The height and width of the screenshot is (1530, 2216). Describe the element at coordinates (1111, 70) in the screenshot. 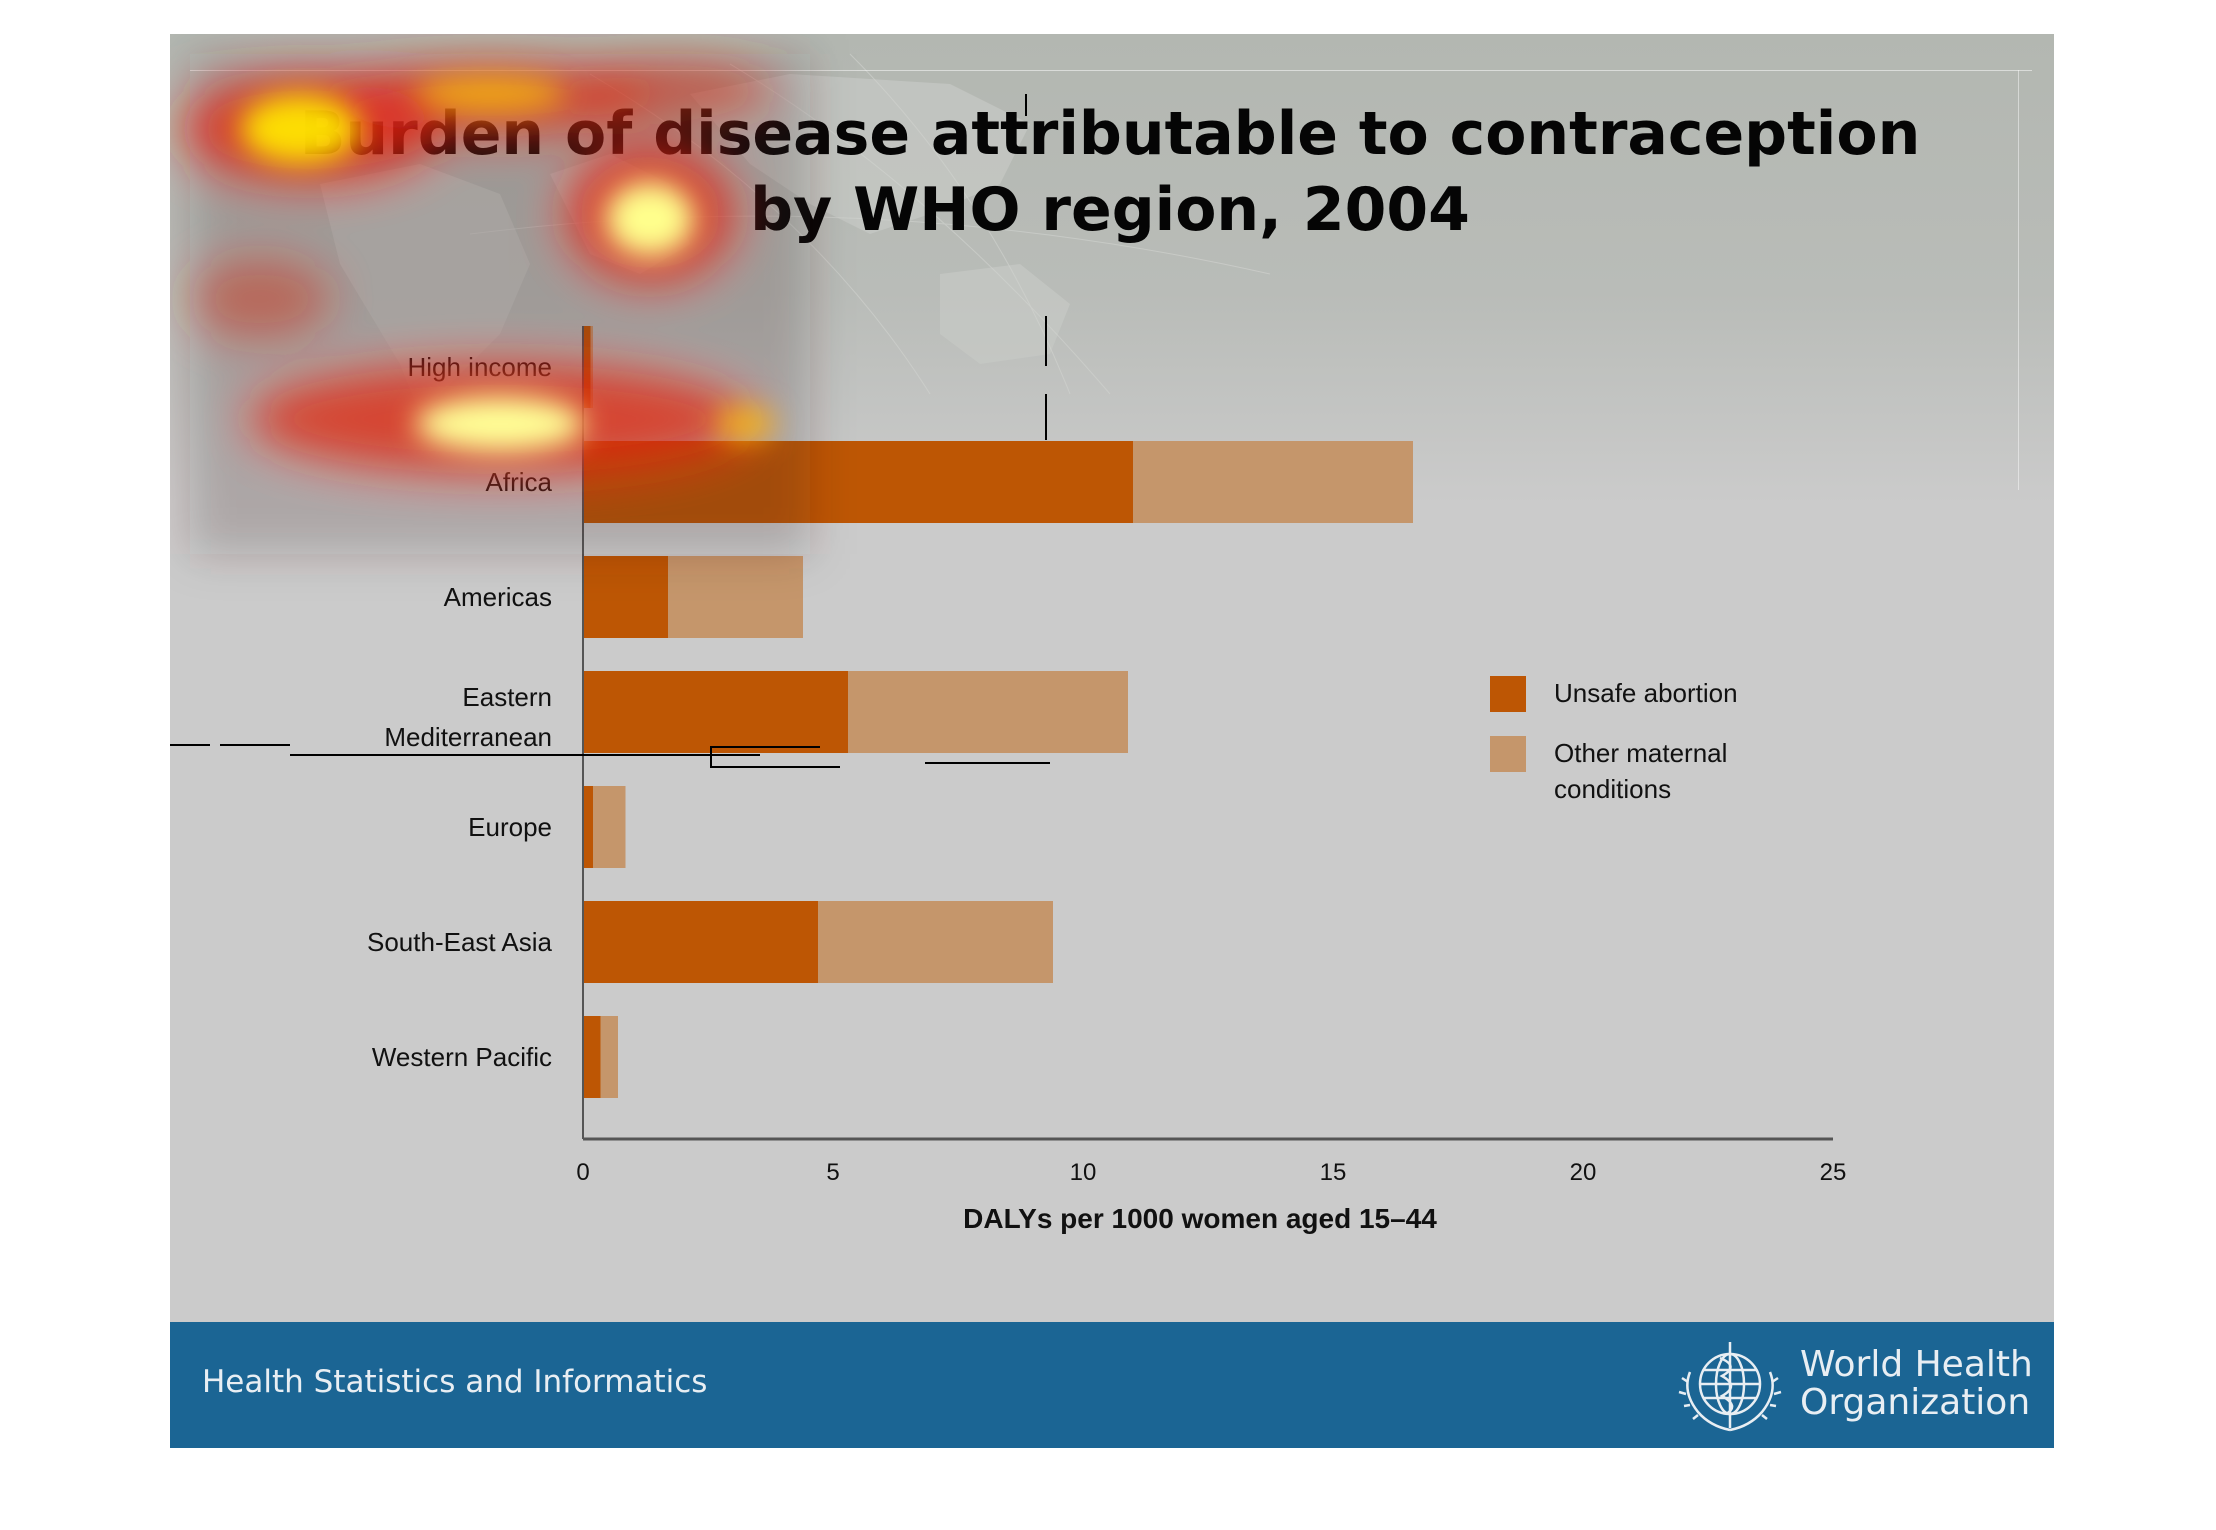

I see `frame-line-top` at that location.